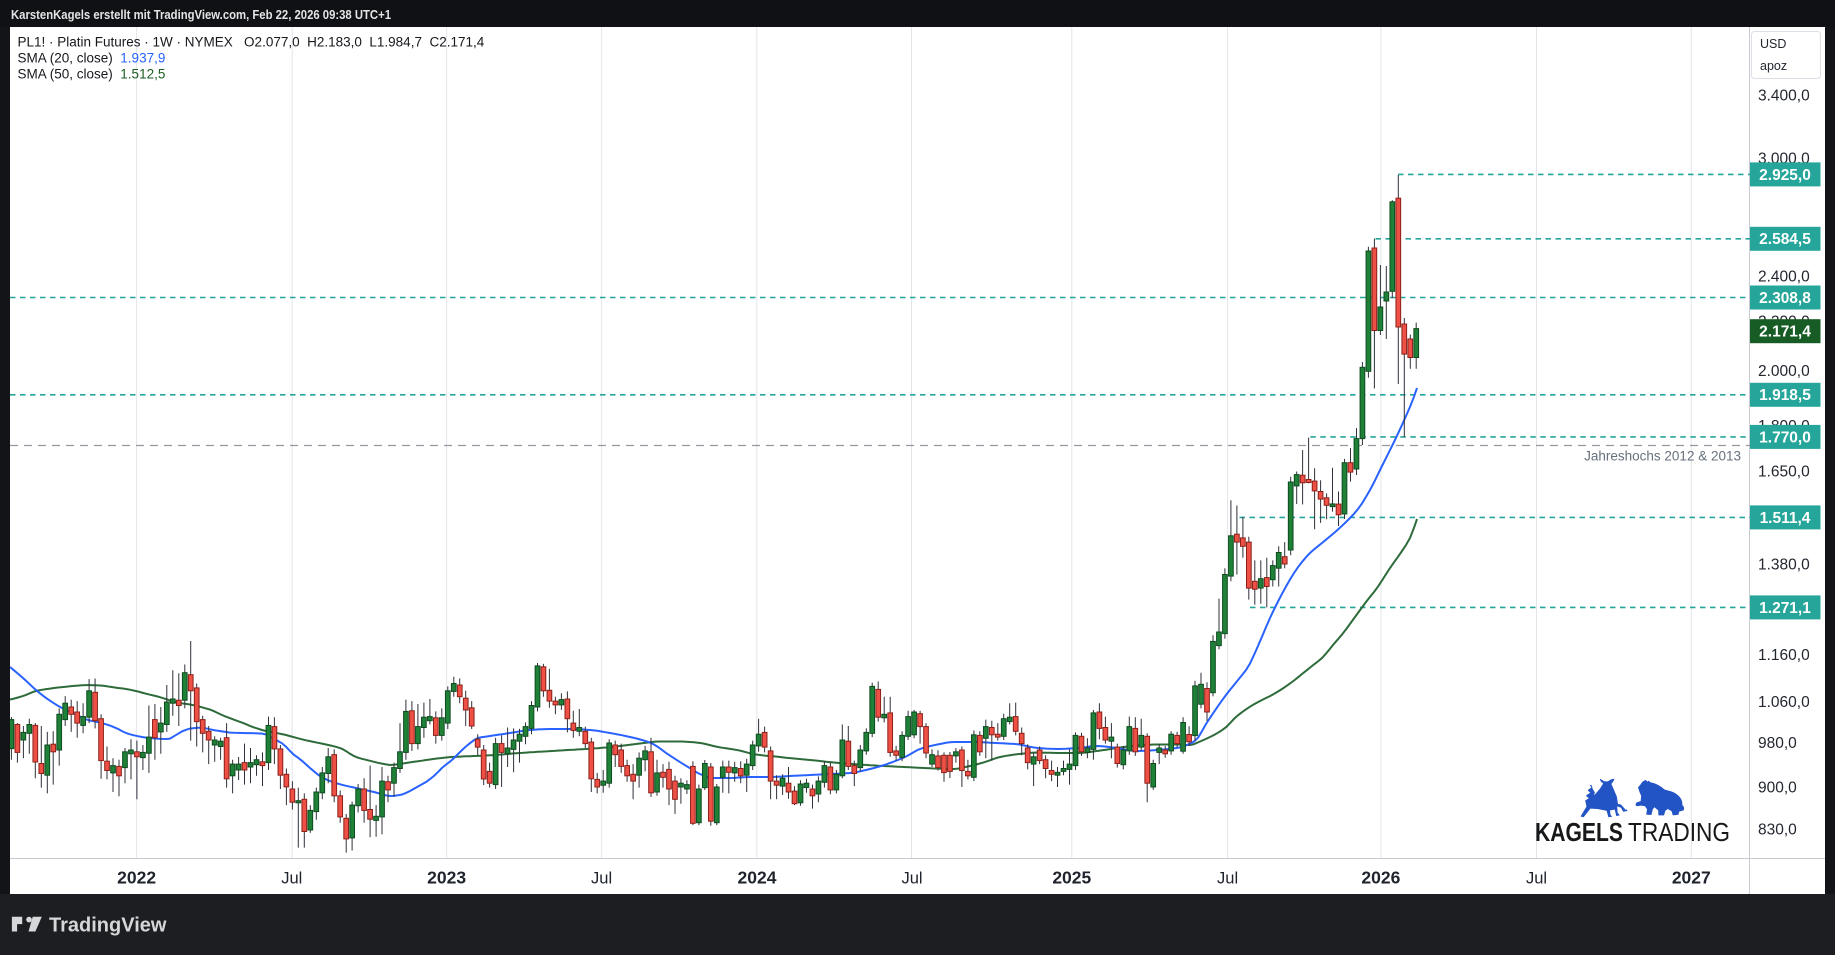 This screenshot has height=955, width=1835. What do you see at coordinates (1777, 743) in the screenshot?
I see `svg-text: 980,0` at bounding box center [1777, 743].